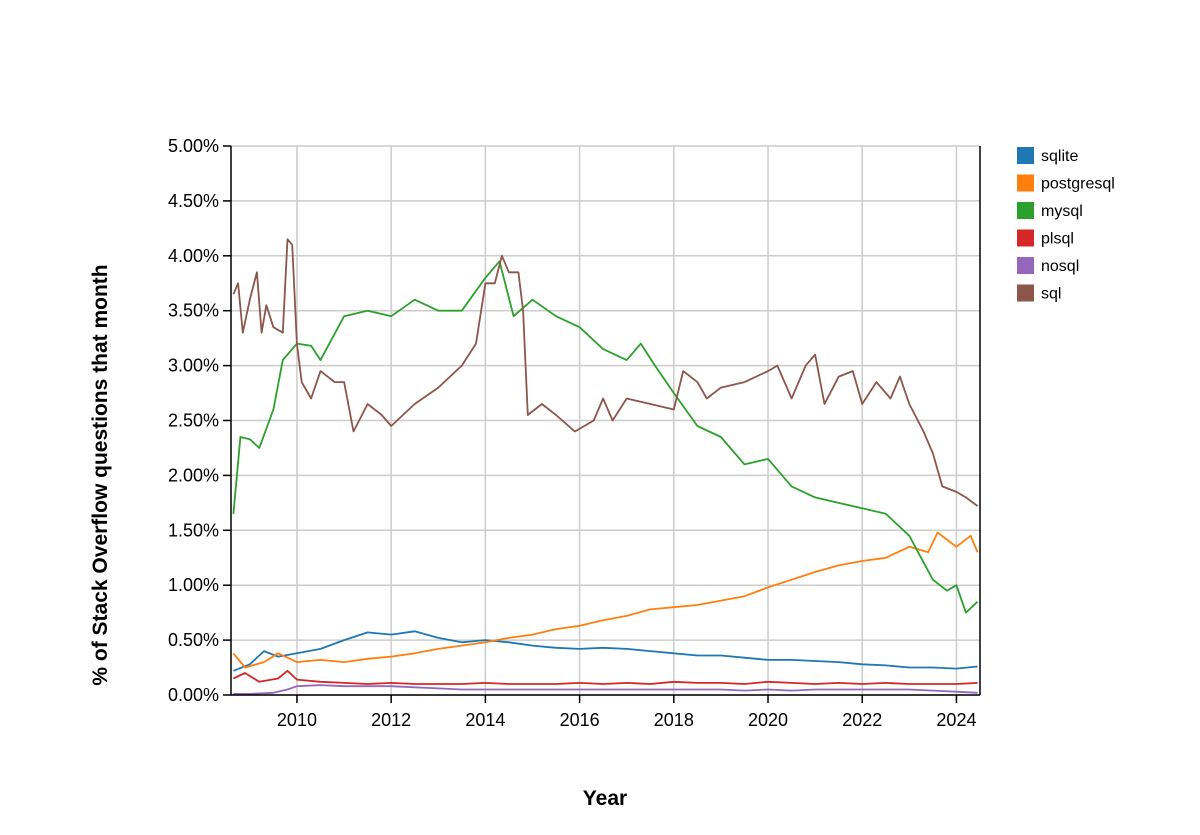 The image size is (1200, 835). I want to click on x-tick-label: 2020, so click(768, 720).